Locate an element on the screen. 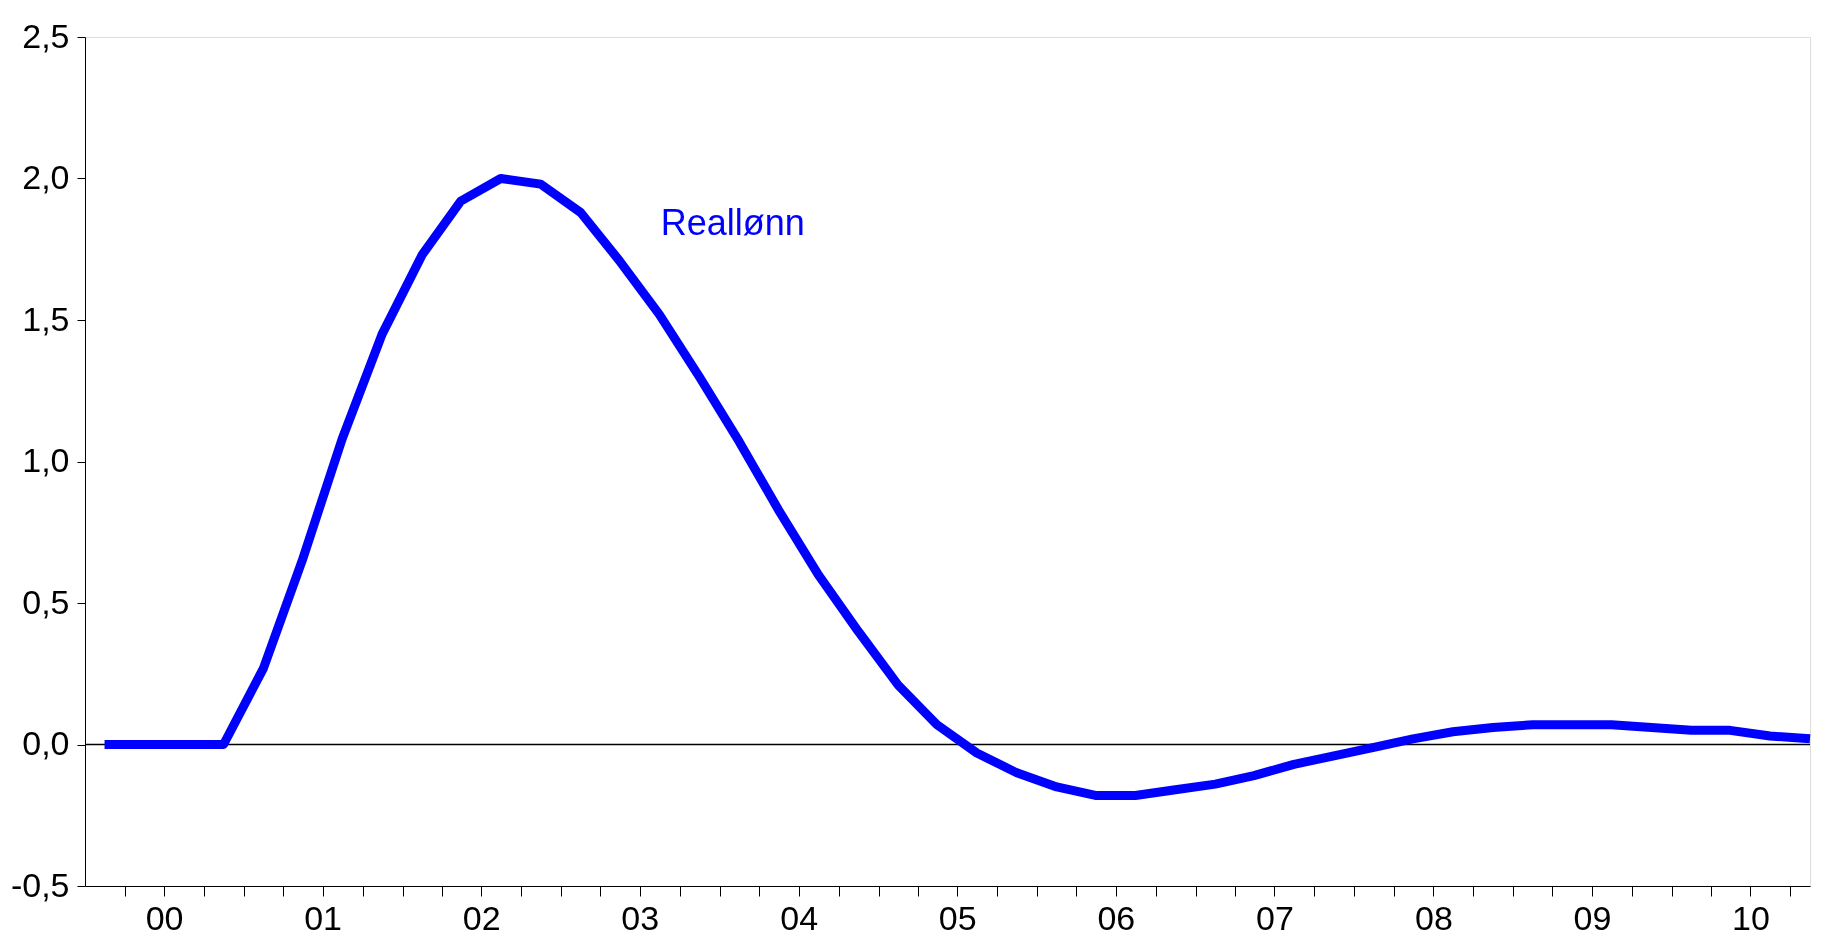  x-tick-label: 03 is located at coordinates (640, 917).